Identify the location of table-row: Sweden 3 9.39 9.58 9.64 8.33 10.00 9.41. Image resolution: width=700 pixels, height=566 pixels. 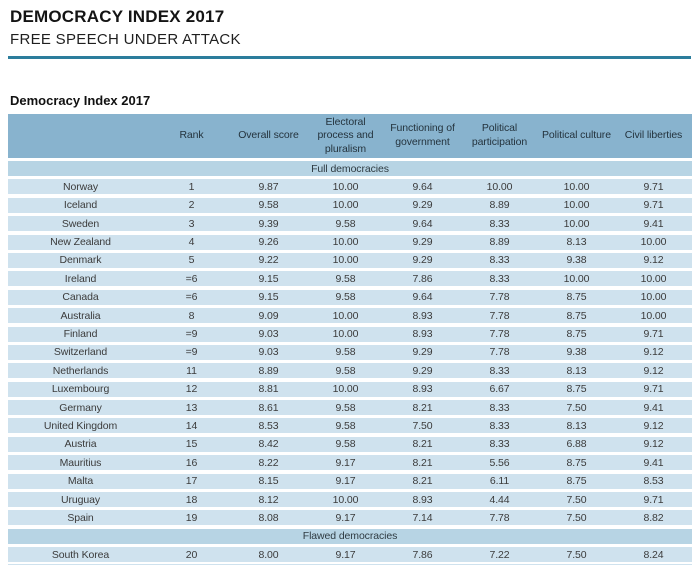
(350, 224).